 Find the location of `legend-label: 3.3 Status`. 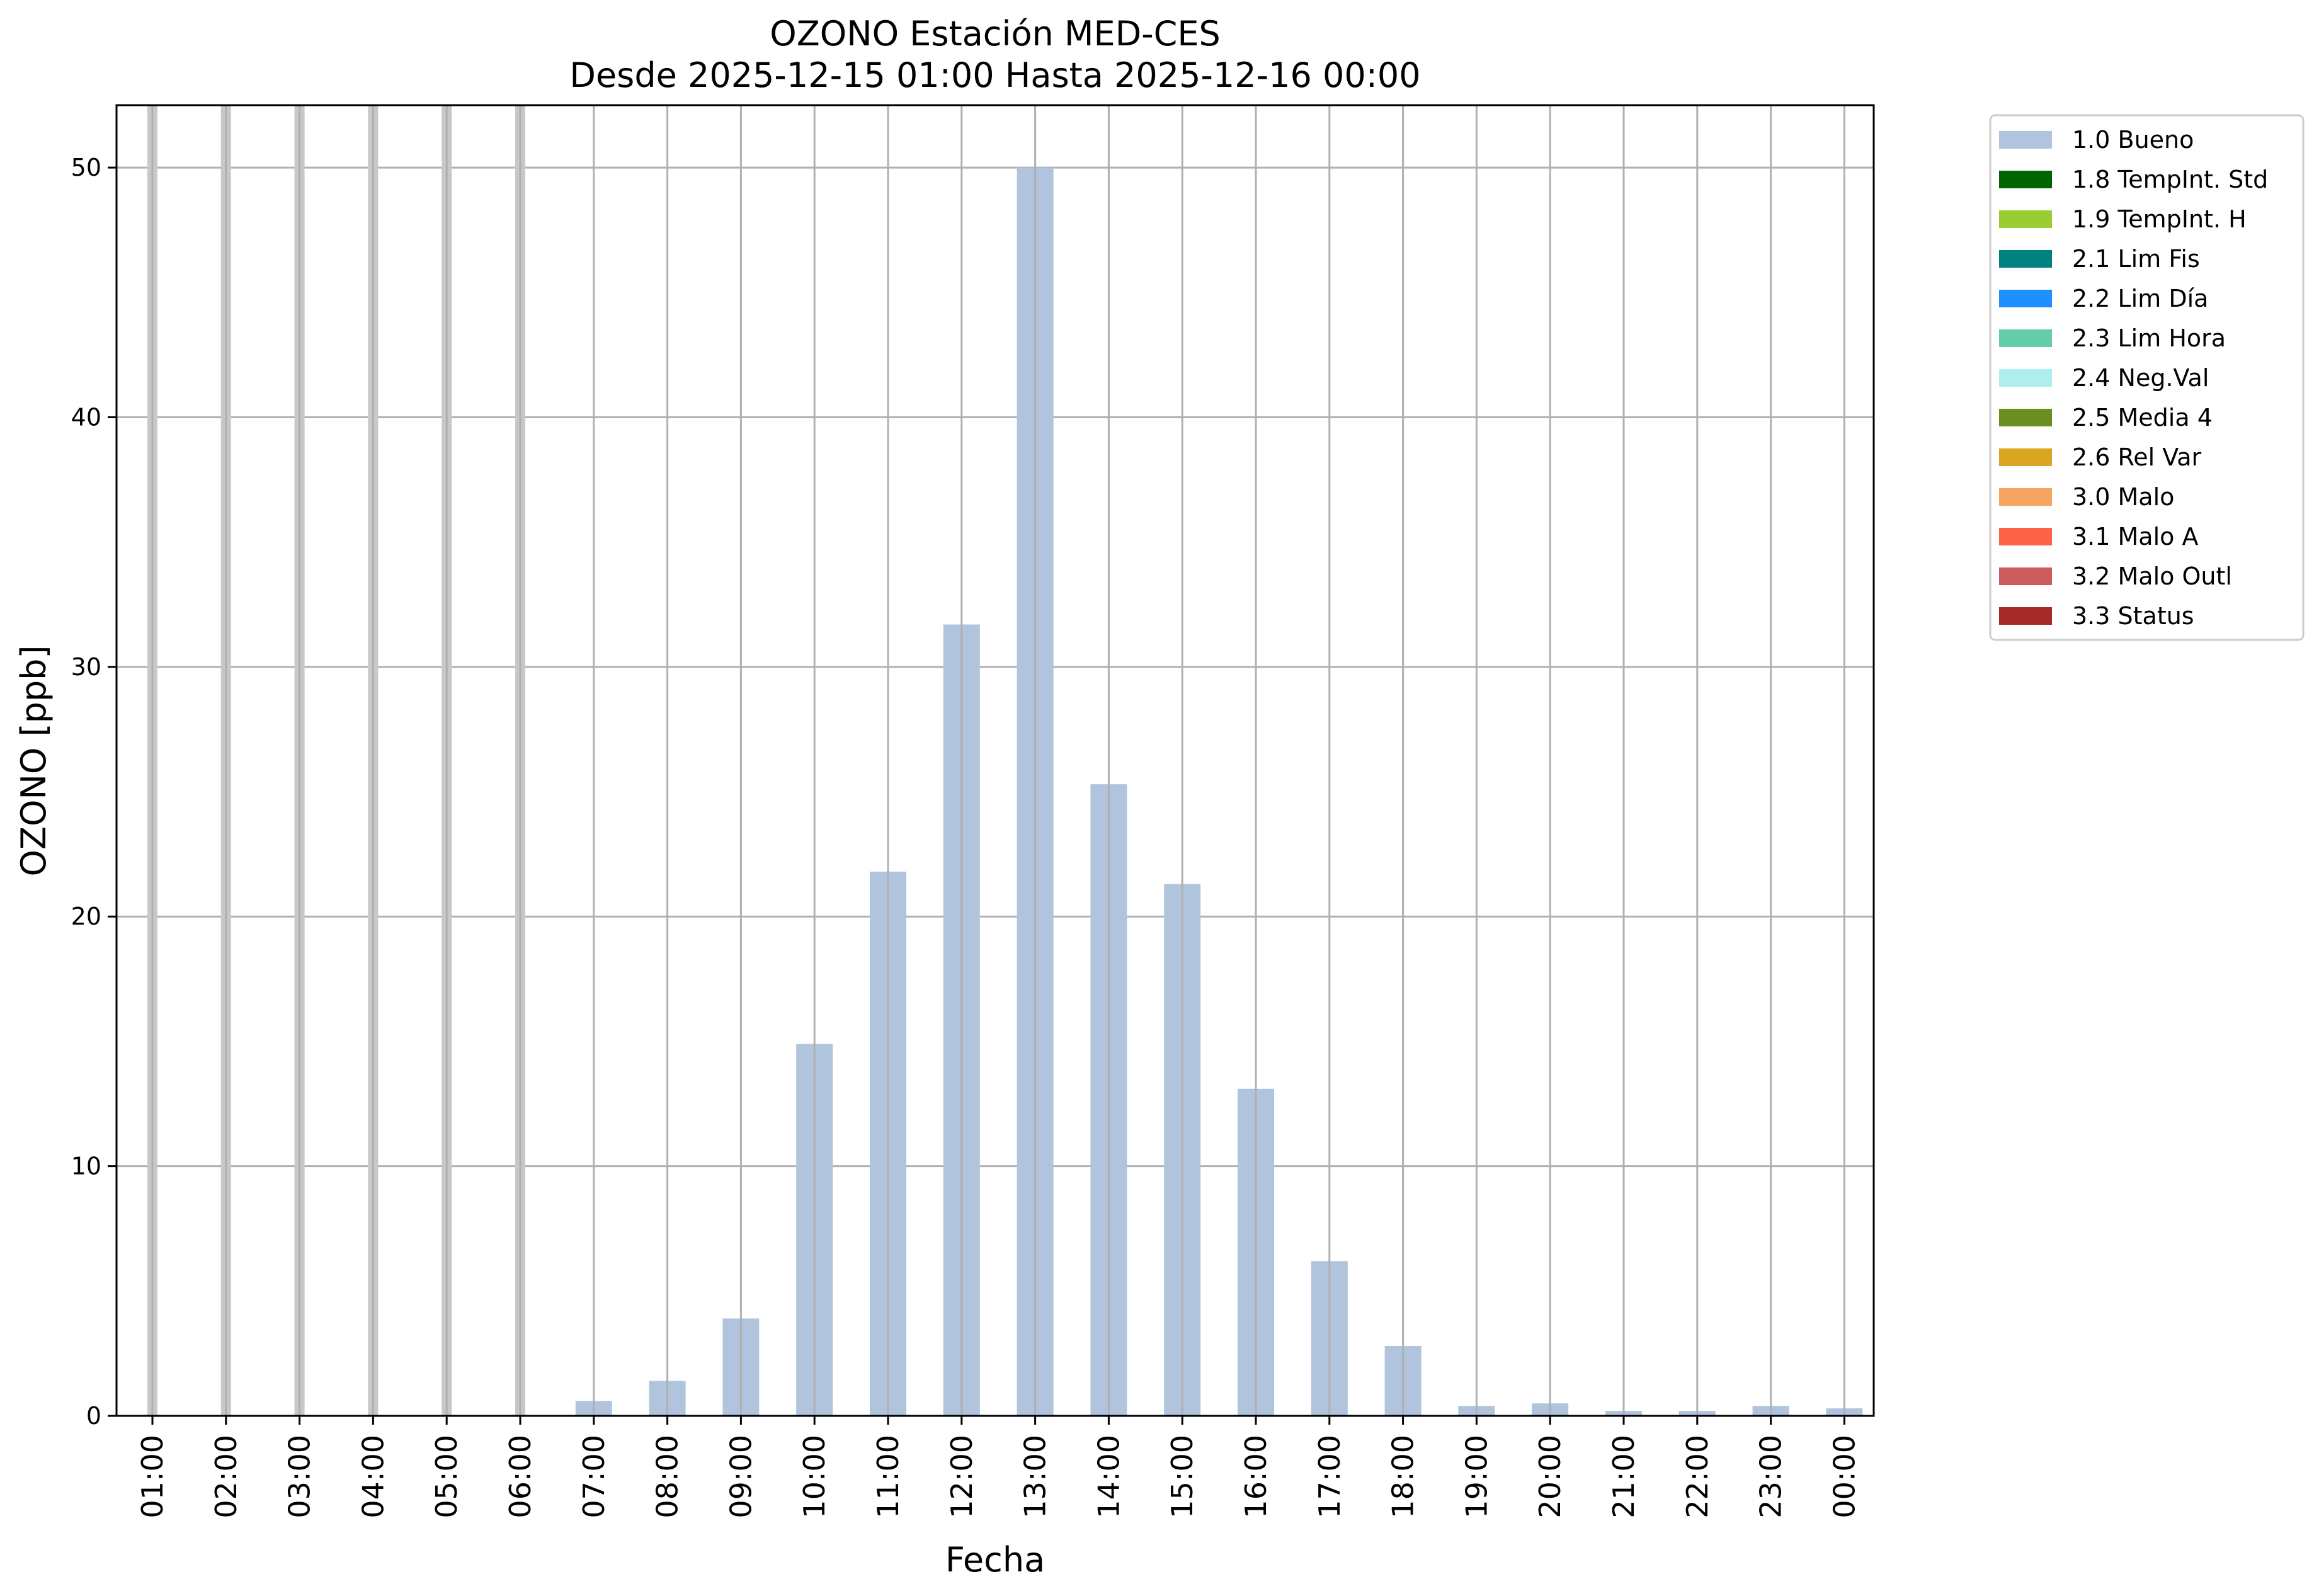

legend-label: 3.3 Status is located at coordinates (2133, 616).